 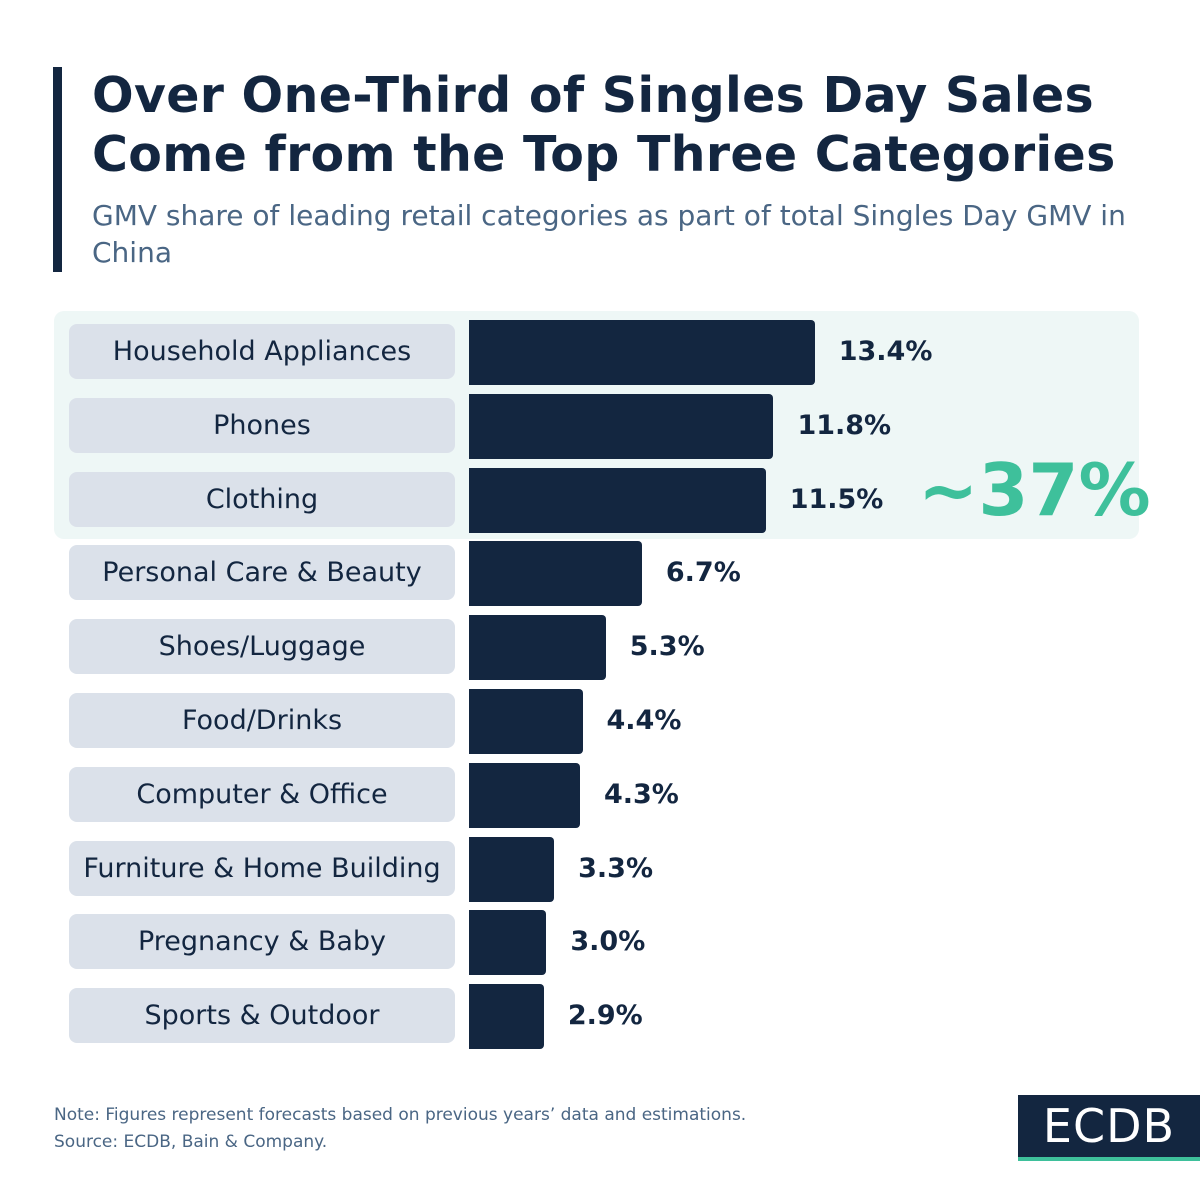 I want to click on category-label: Phones, so click(x=262, y=425).